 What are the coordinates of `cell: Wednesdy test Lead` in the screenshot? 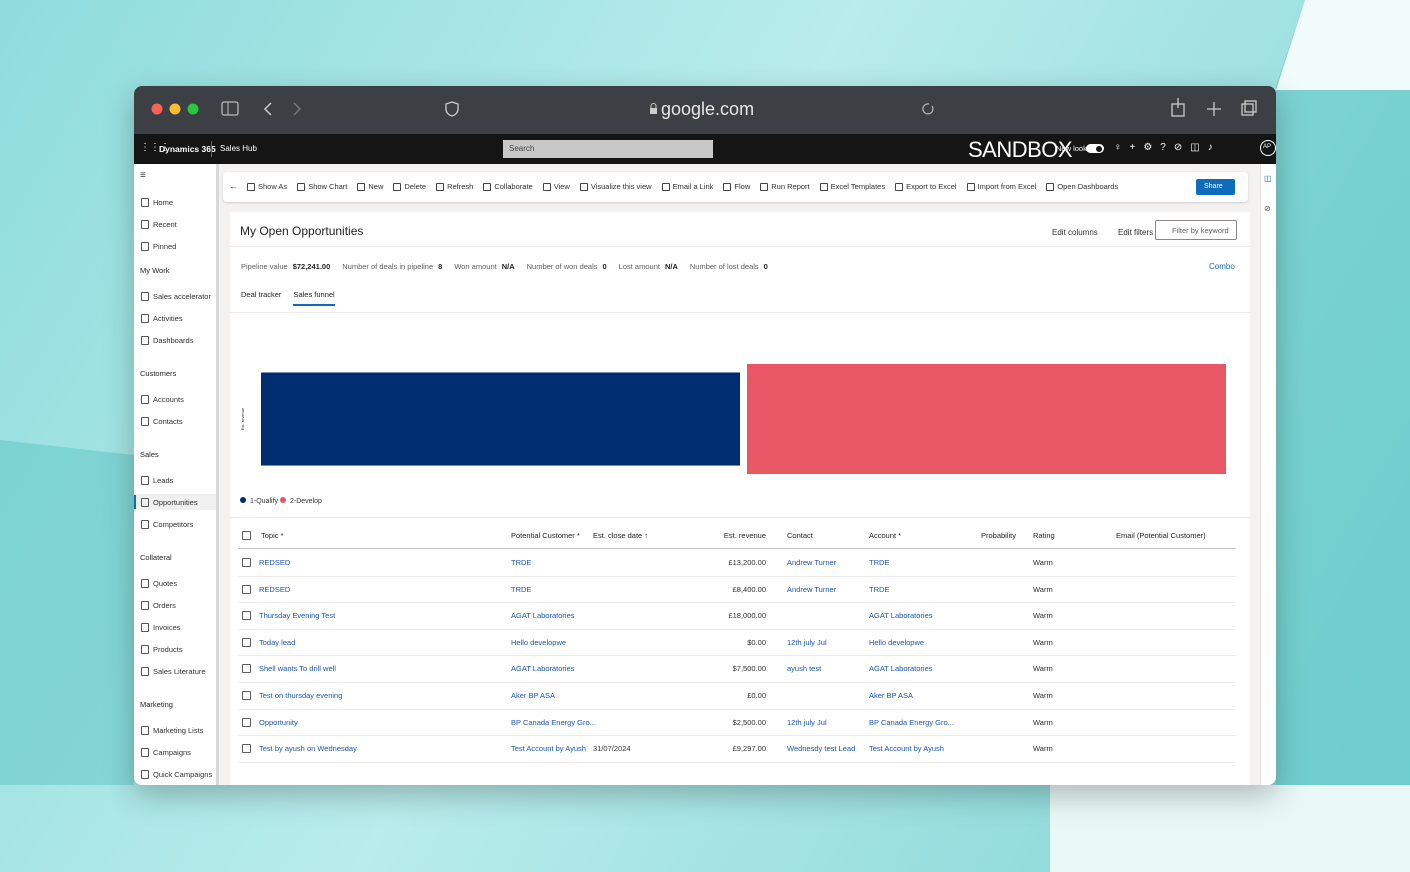 It's located at (821, 749).